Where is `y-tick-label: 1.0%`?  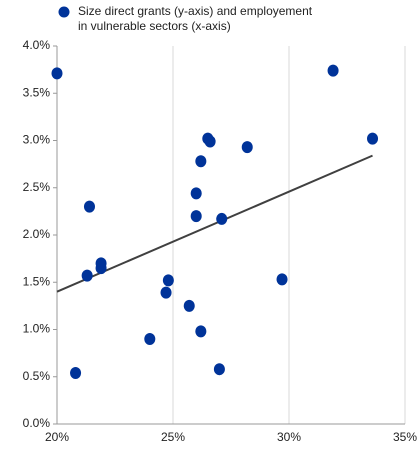
y-tick-label: 1.0% is located at coordinates (37, 329).